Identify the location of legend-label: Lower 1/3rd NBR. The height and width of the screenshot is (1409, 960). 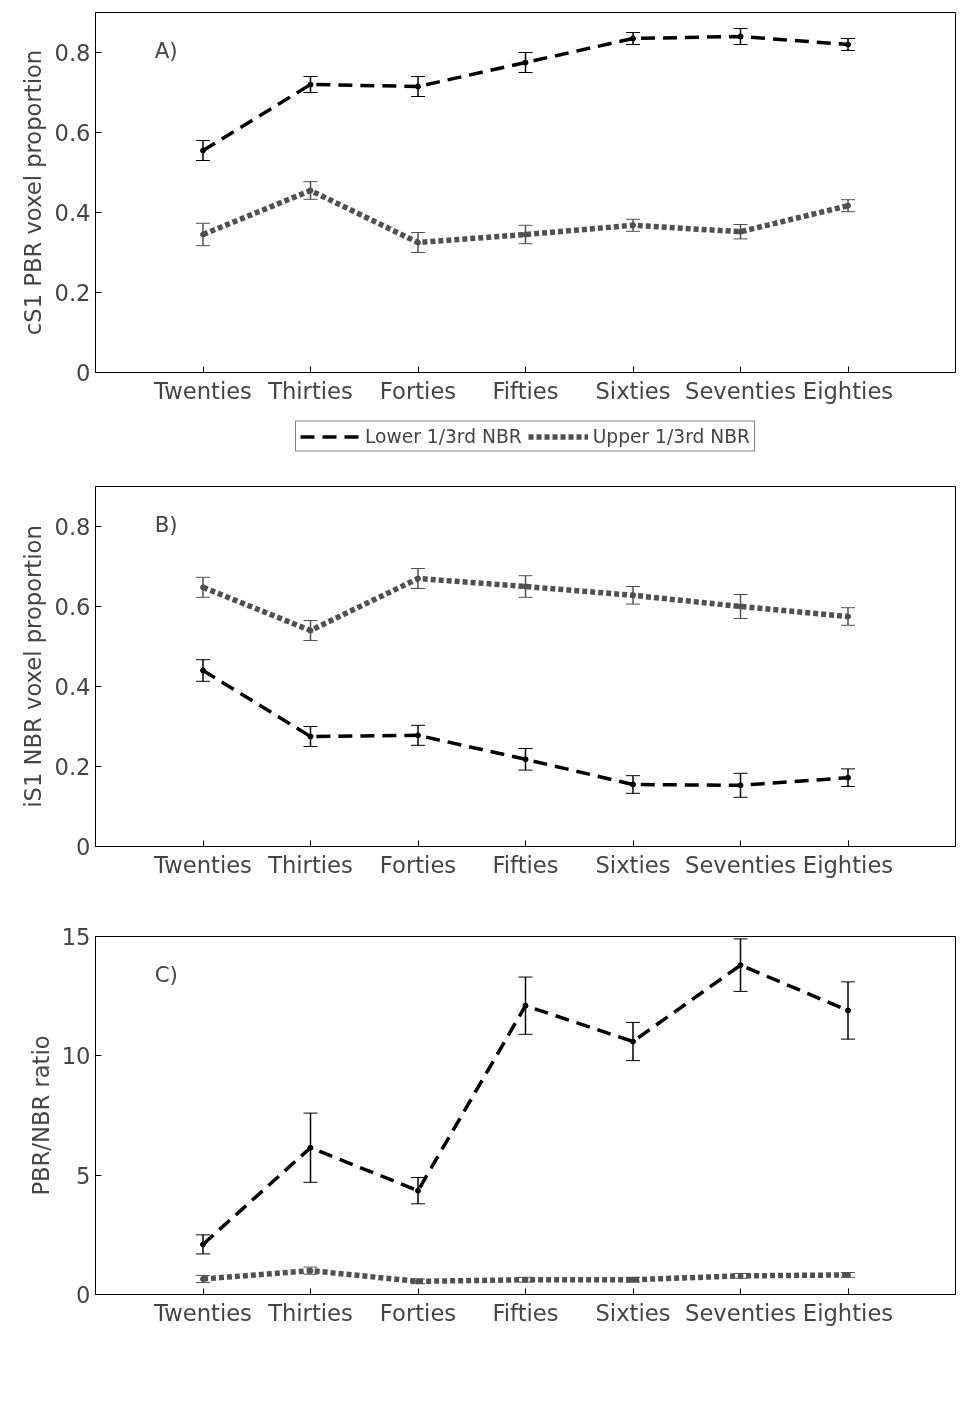
(443, 436).